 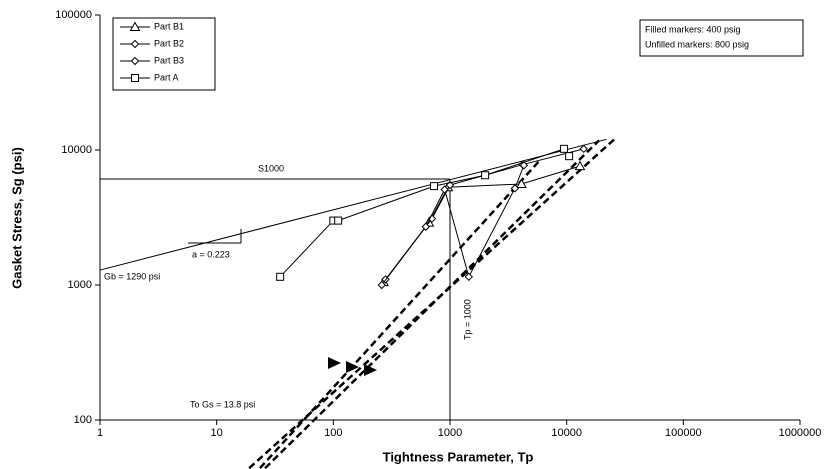 I want to click on annotation: Tp = 1000, so click(x=467, y=319).